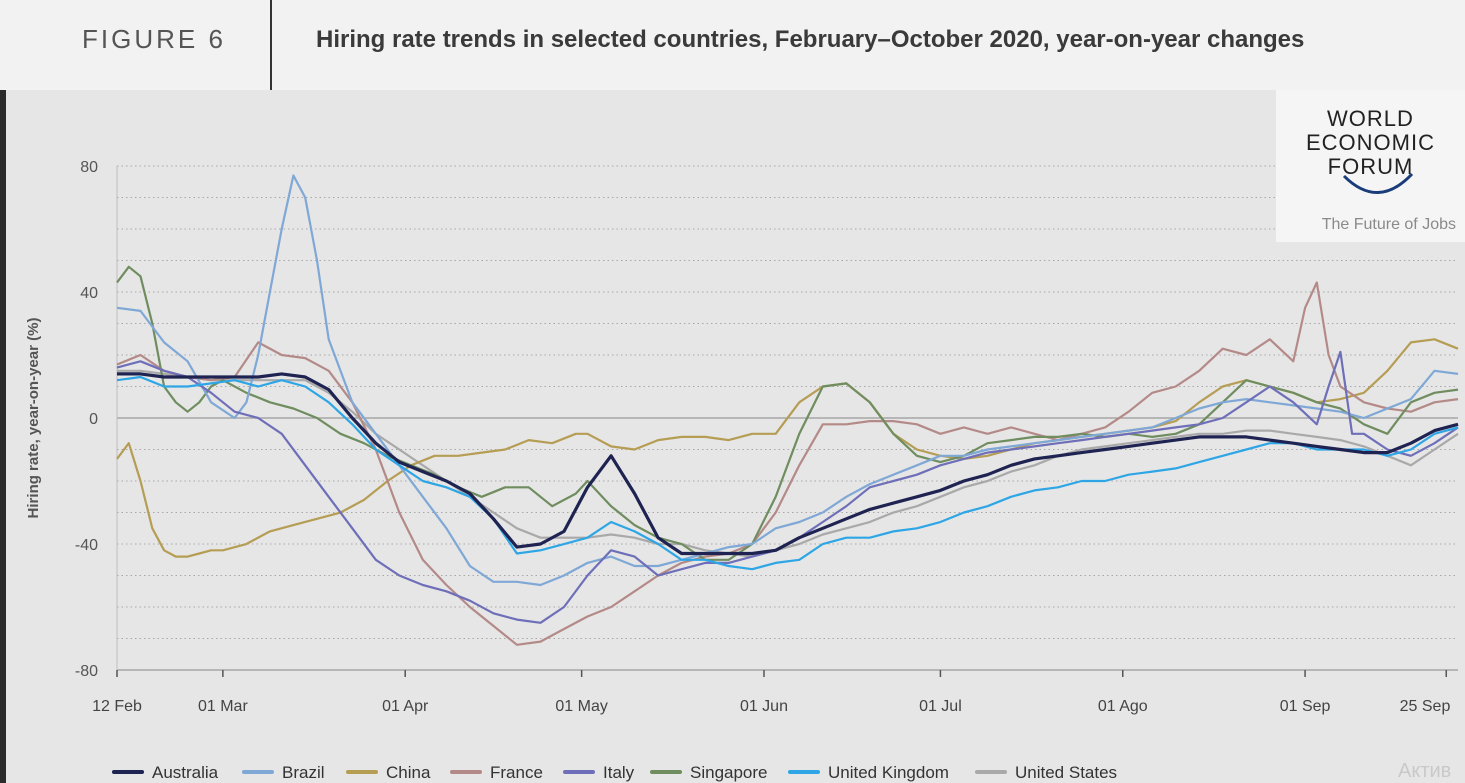 Image resolution: width=1465 pixels, height=783 pixels. Describe the element at coordinates (1123, 706) in the screenshot. I see `x-tick-label: 01 Ago` at that location.